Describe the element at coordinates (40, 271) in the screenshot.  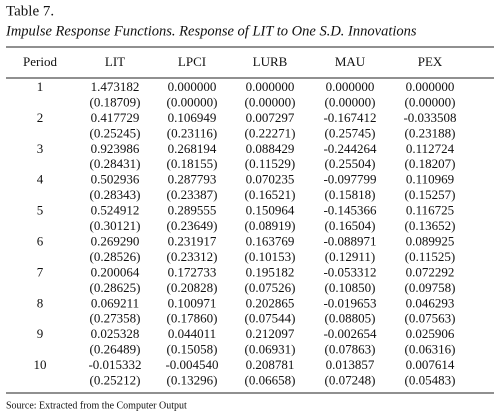
I see `period-cell: 7` at that location.